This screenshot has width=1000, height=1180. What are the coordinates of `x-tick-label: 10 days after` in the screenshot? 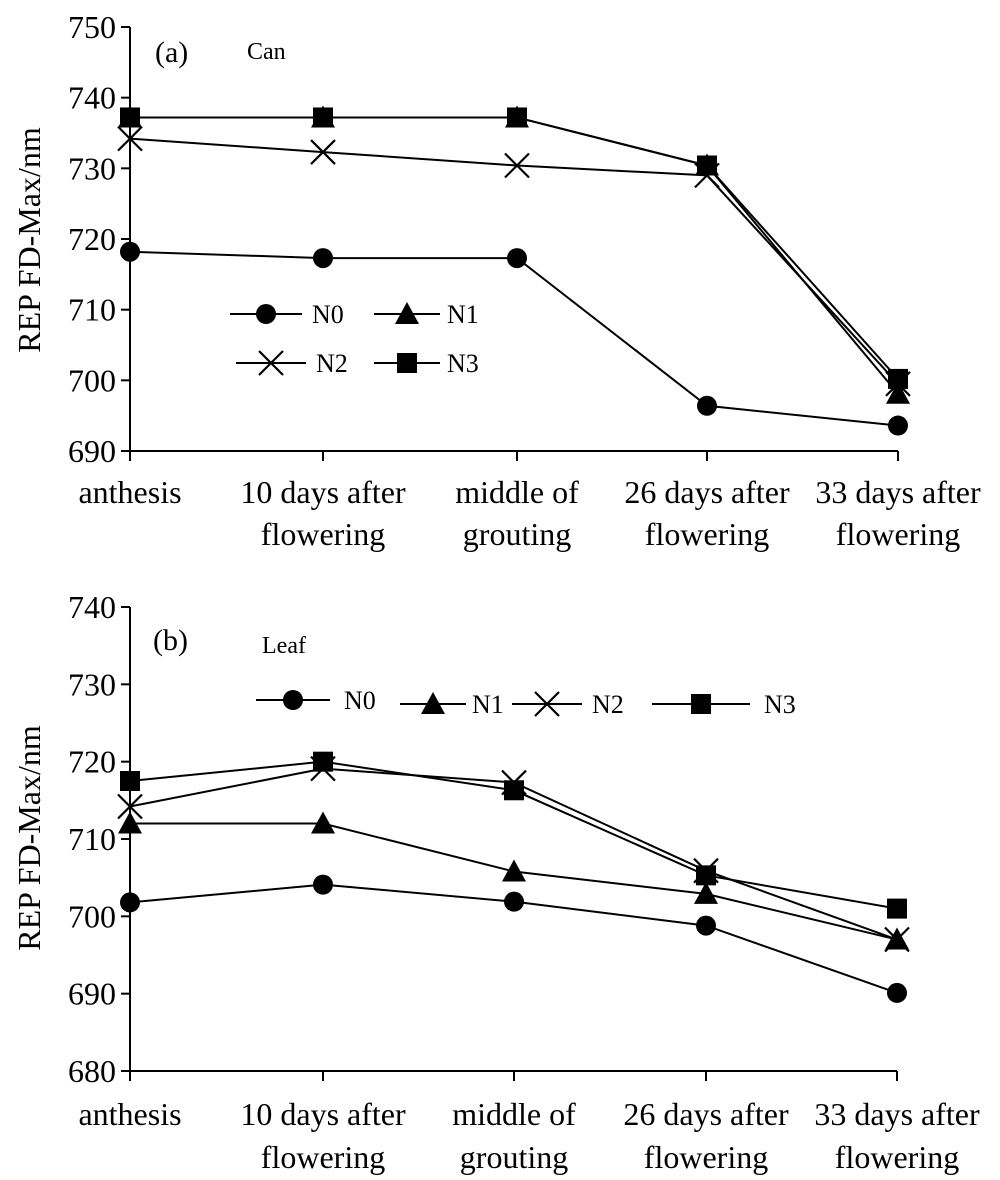 It's located at (323, 1114).